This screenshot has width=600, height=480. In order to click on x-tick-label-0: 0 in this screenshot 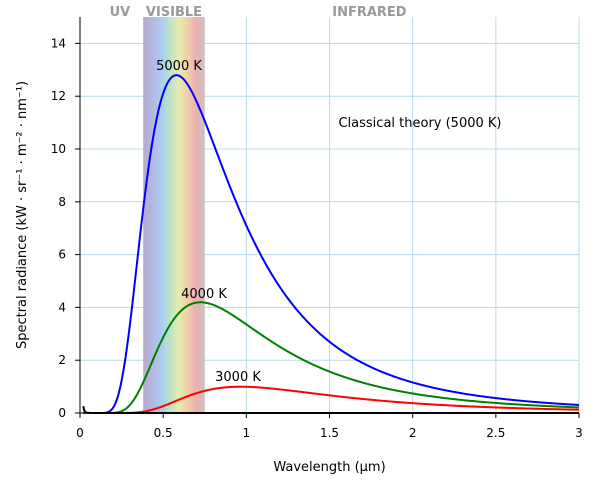, I will do `click(80, 433)`.